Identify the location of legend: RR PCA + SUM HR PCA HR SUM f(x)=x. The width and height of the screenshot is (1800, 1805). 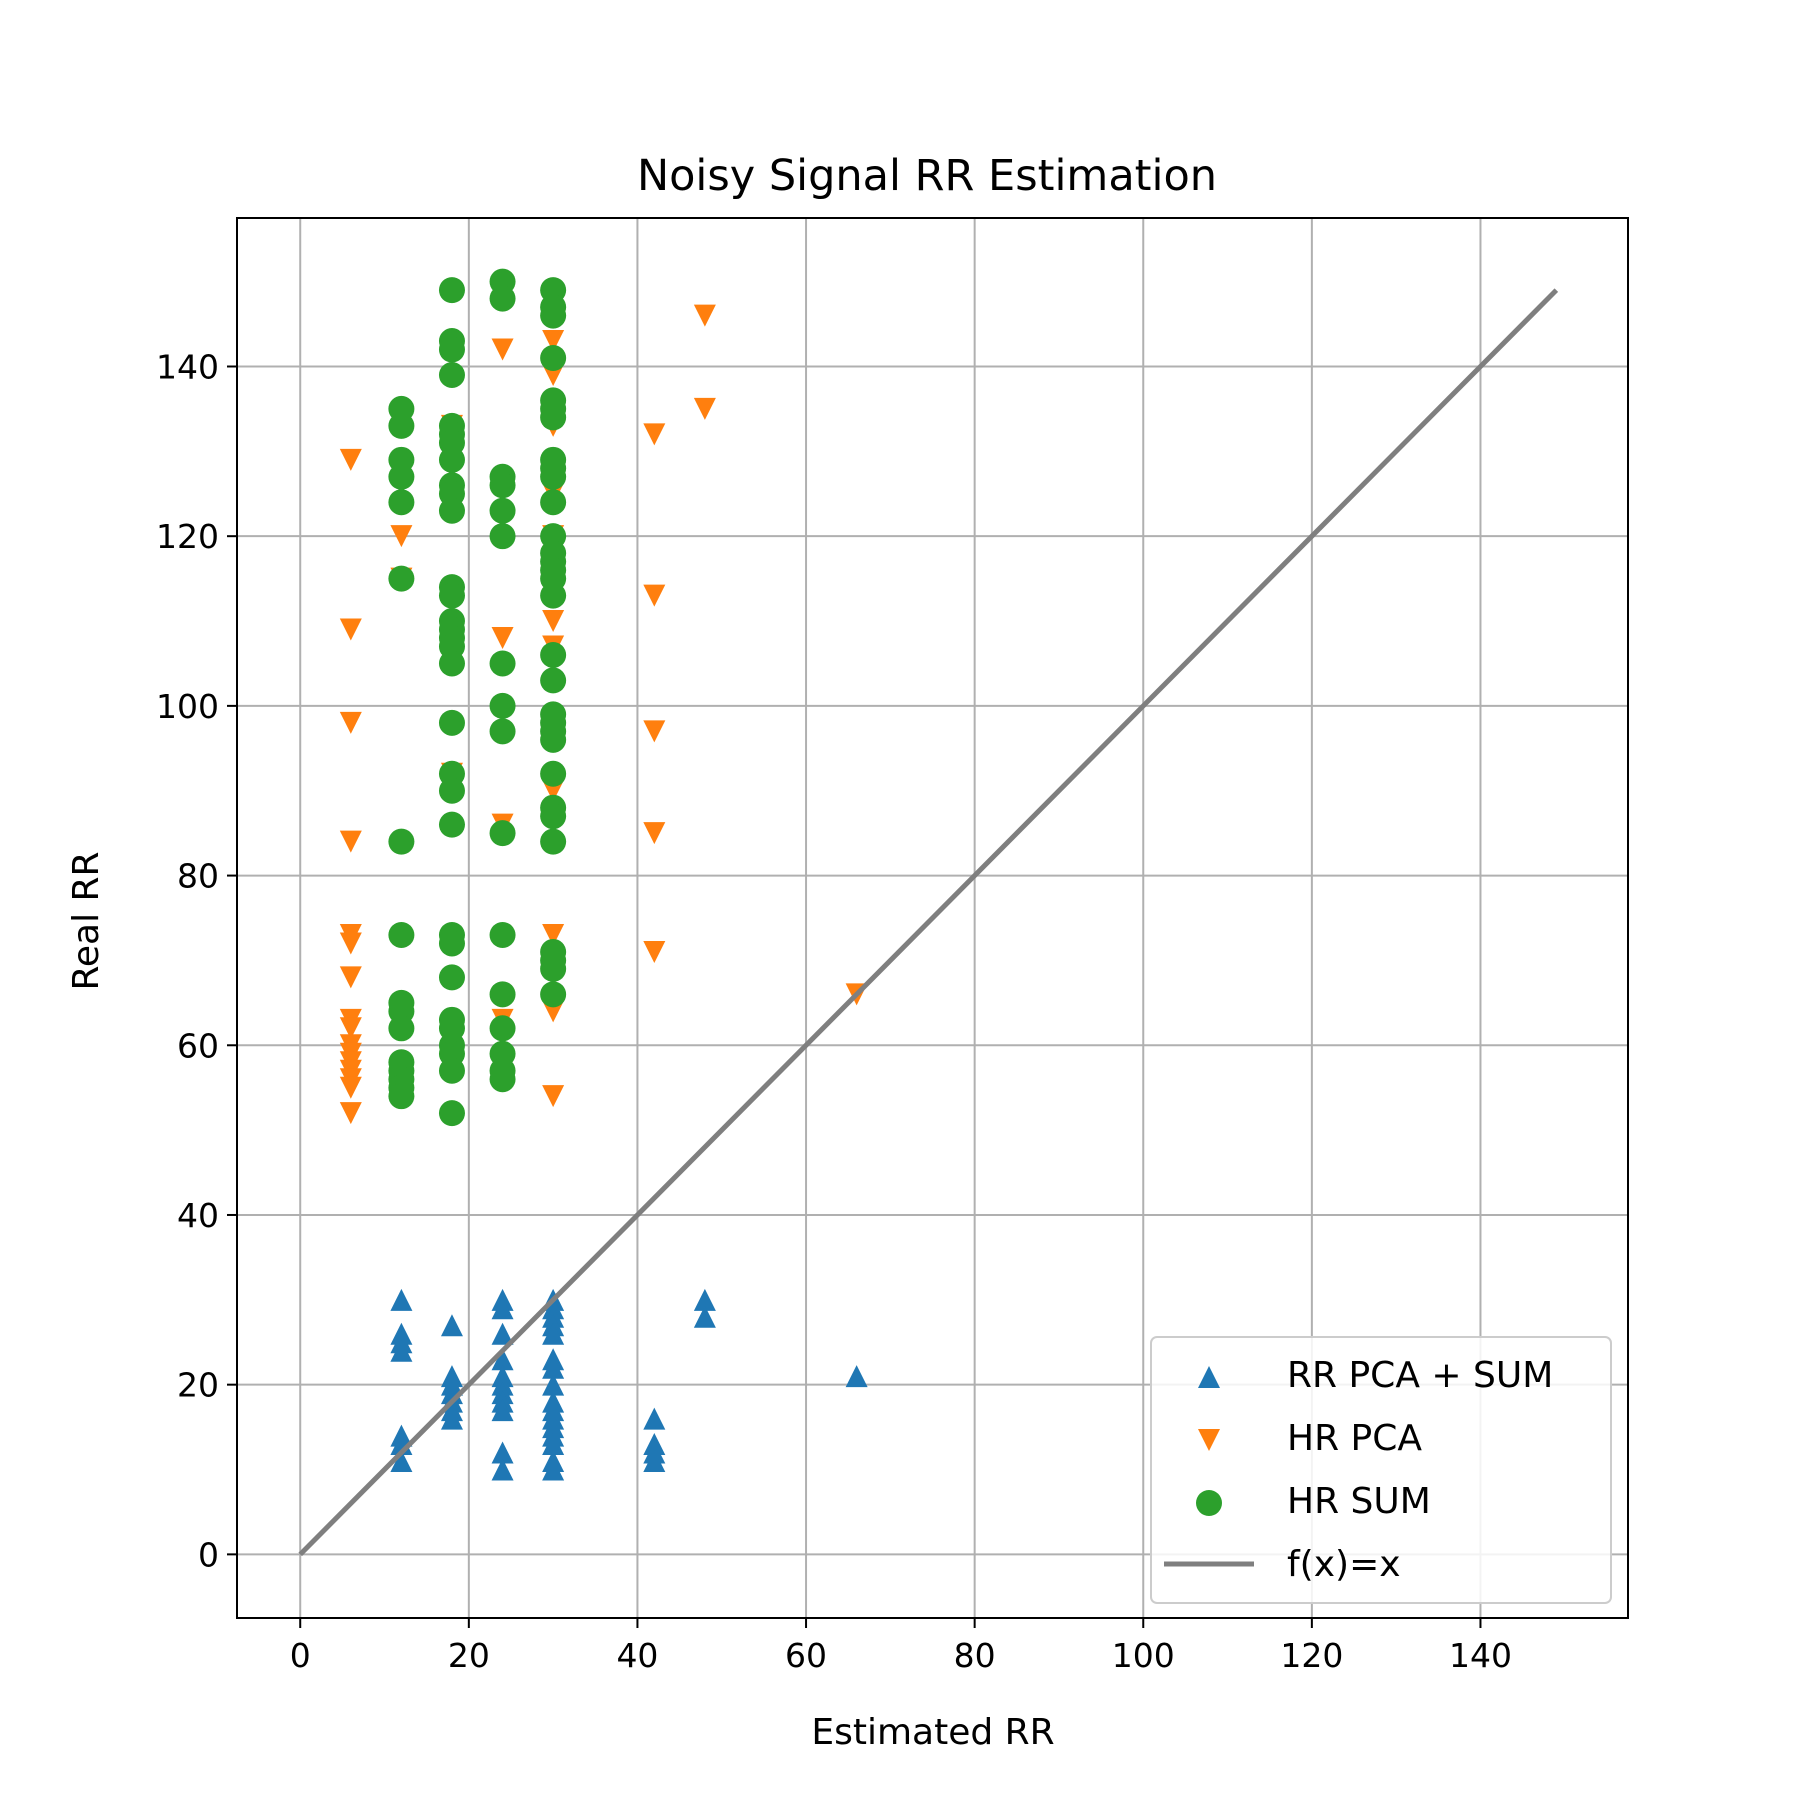
(1381, 1470).